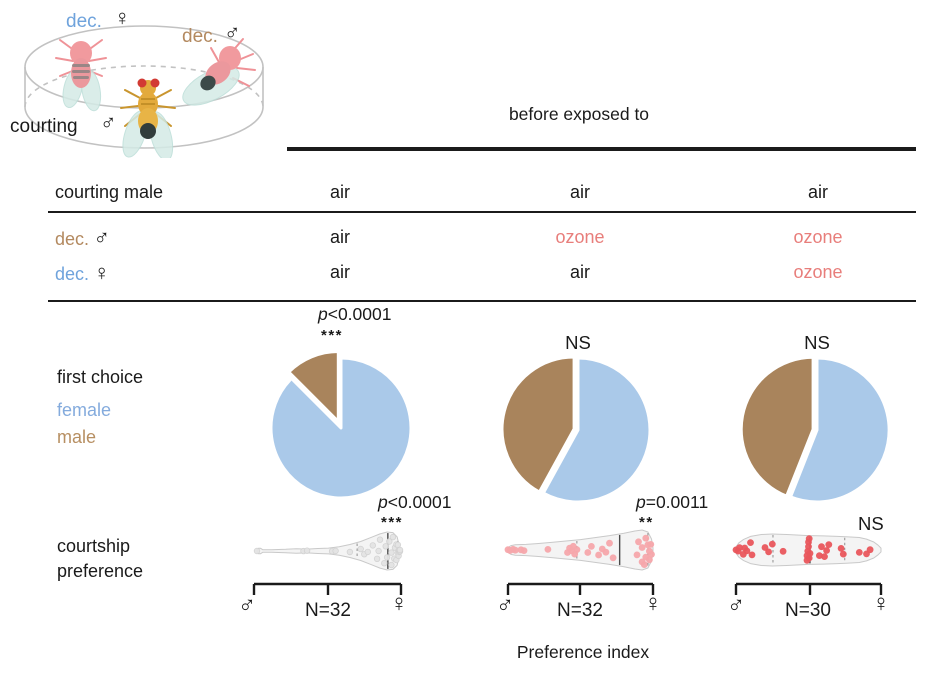 This screenshot has height=674, width=927. I want to click on x-axis-title: Preference index, so click(583, 652).